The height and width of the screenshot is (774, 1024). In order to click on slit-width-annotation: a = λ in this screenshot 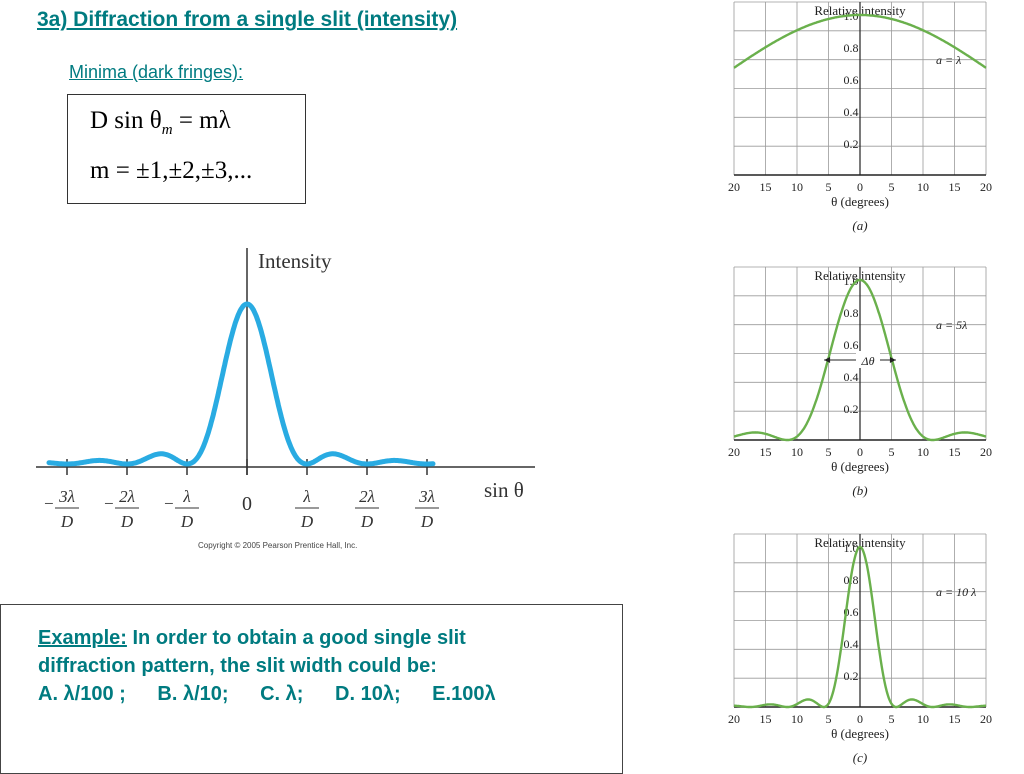, I will do `click(948, 60)`.